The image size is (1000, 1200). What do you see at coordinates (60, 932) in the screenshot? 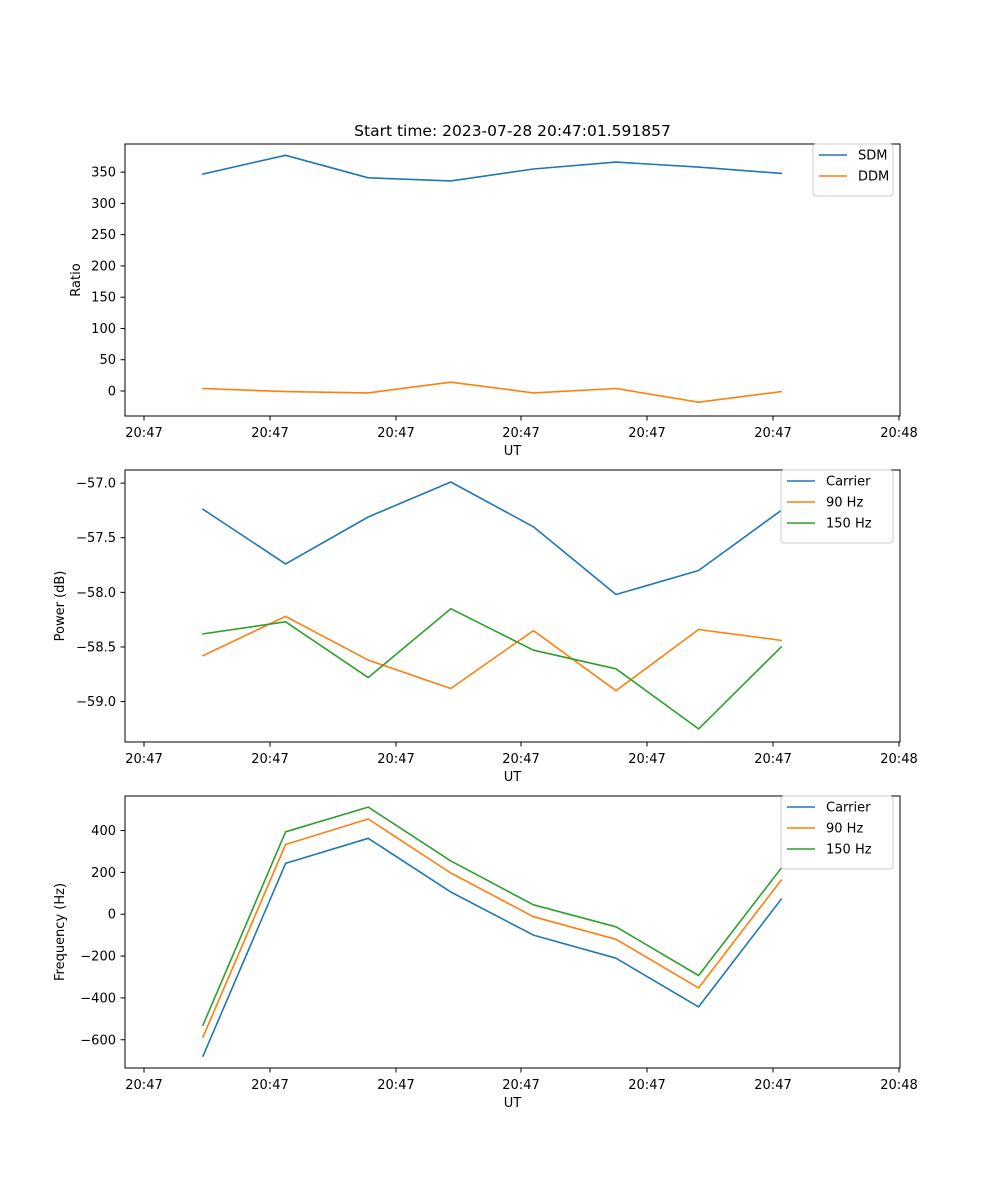
I see `y-axis-label: Frequency (Hz)` at bounding box center [60, 932].